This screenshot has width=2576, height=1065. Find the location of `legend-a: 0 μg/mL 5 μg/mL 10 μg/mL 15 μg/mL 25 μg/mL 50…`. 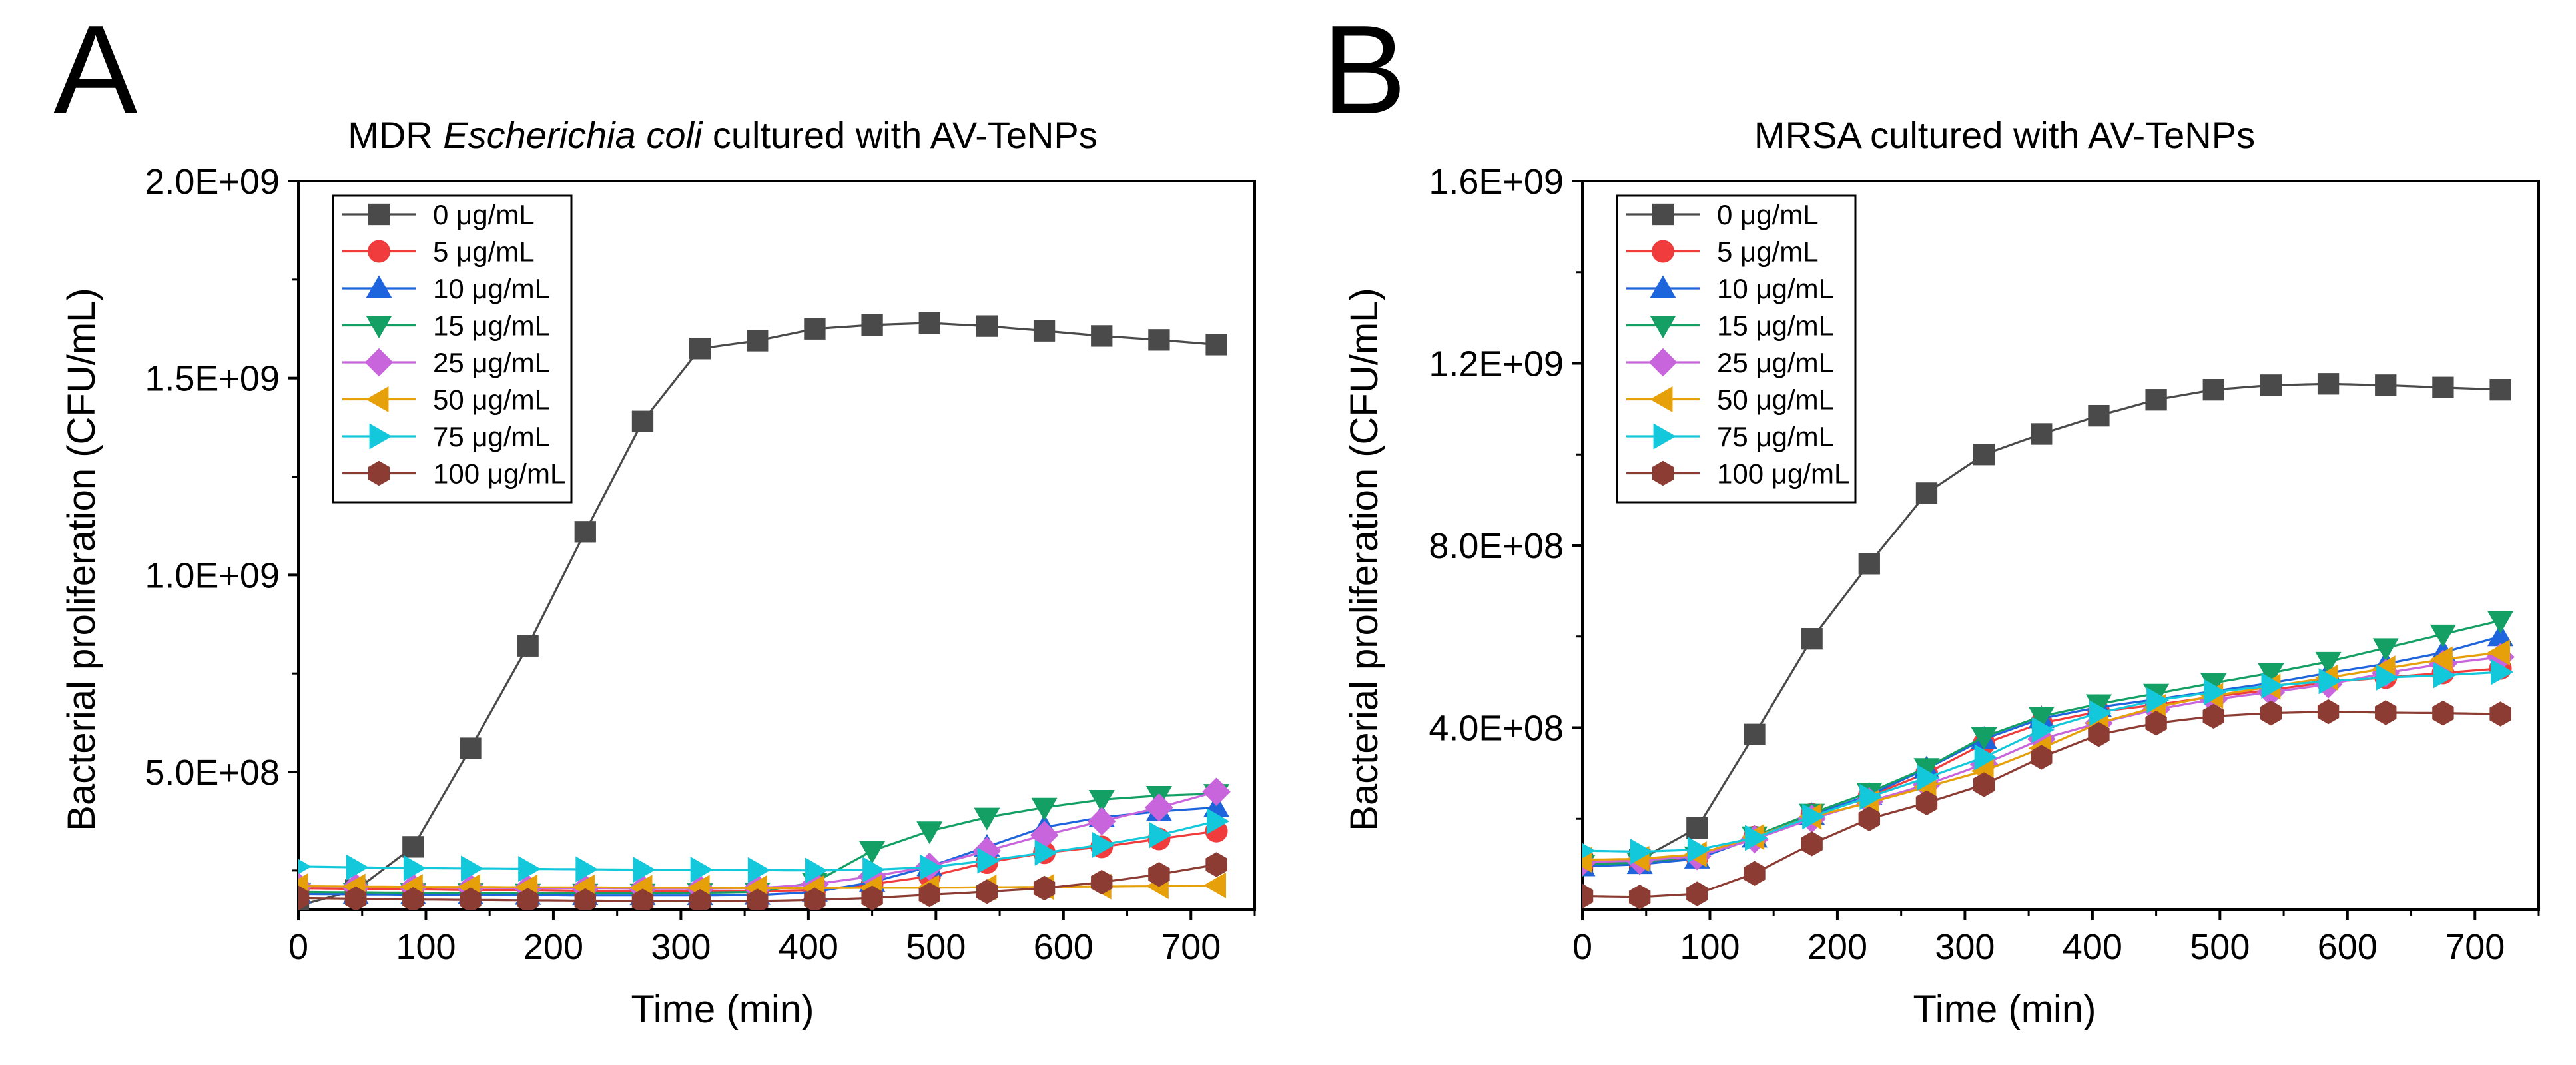

legend-a: 0 μg/mL 5 μg/mL 10 μg/mL 15 μg/mL 25 μg/mL 50… is located at coordinates (452, 349).